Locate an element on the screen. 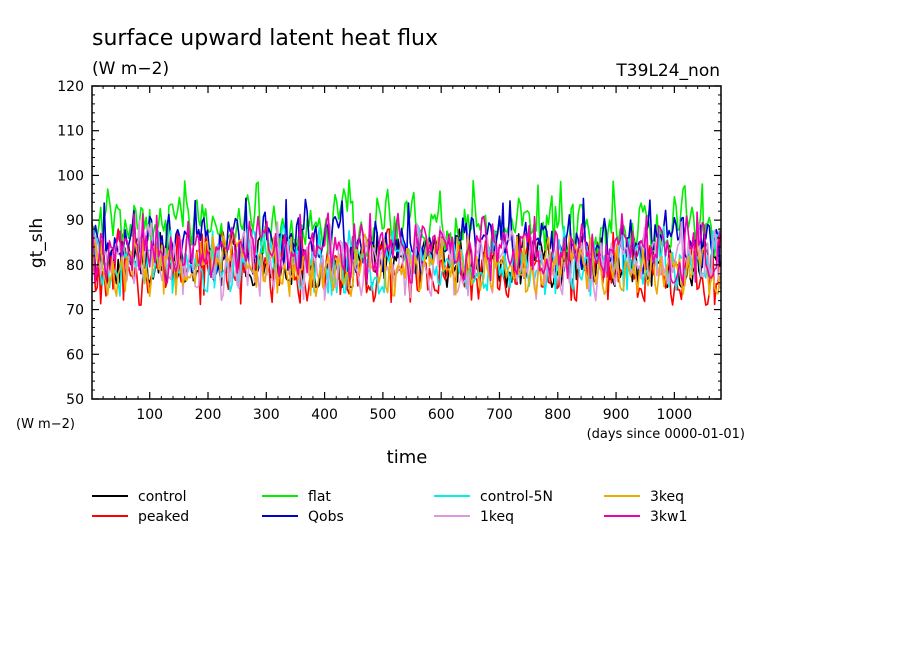 This screenshot has width=904, height=654. x-tick-label: 1000 is located at coordinates (675, 415).